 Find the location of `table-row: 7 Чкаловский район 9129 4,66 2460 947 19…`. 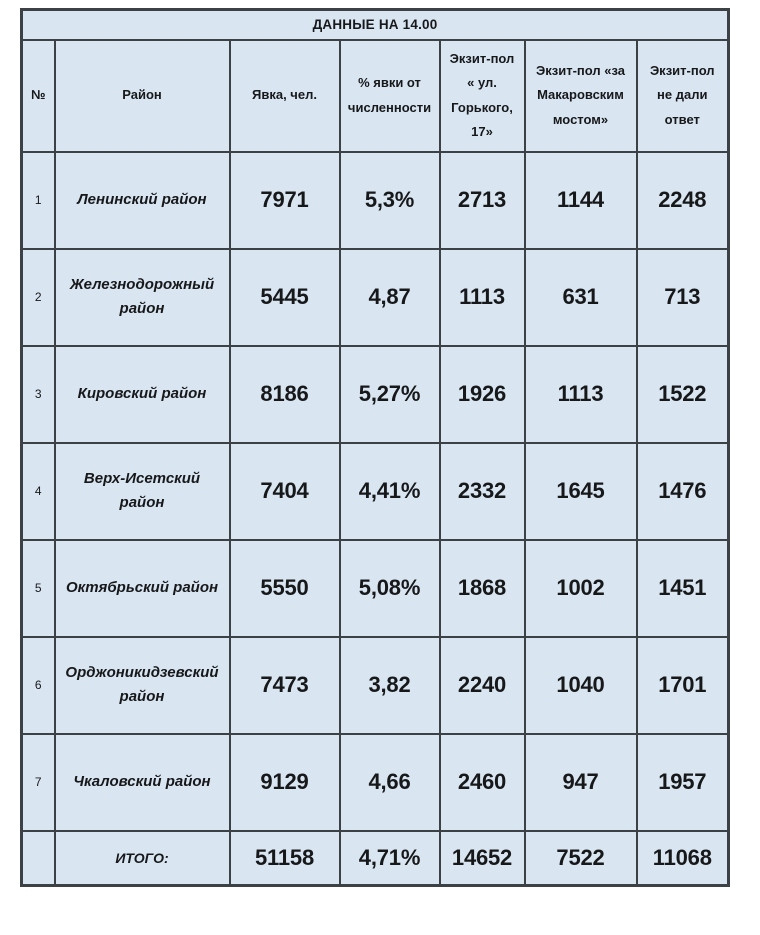

table-row: 7 Чкаловский район 9129 4,66 2460 947 19… is located at coordinates (375, 782).